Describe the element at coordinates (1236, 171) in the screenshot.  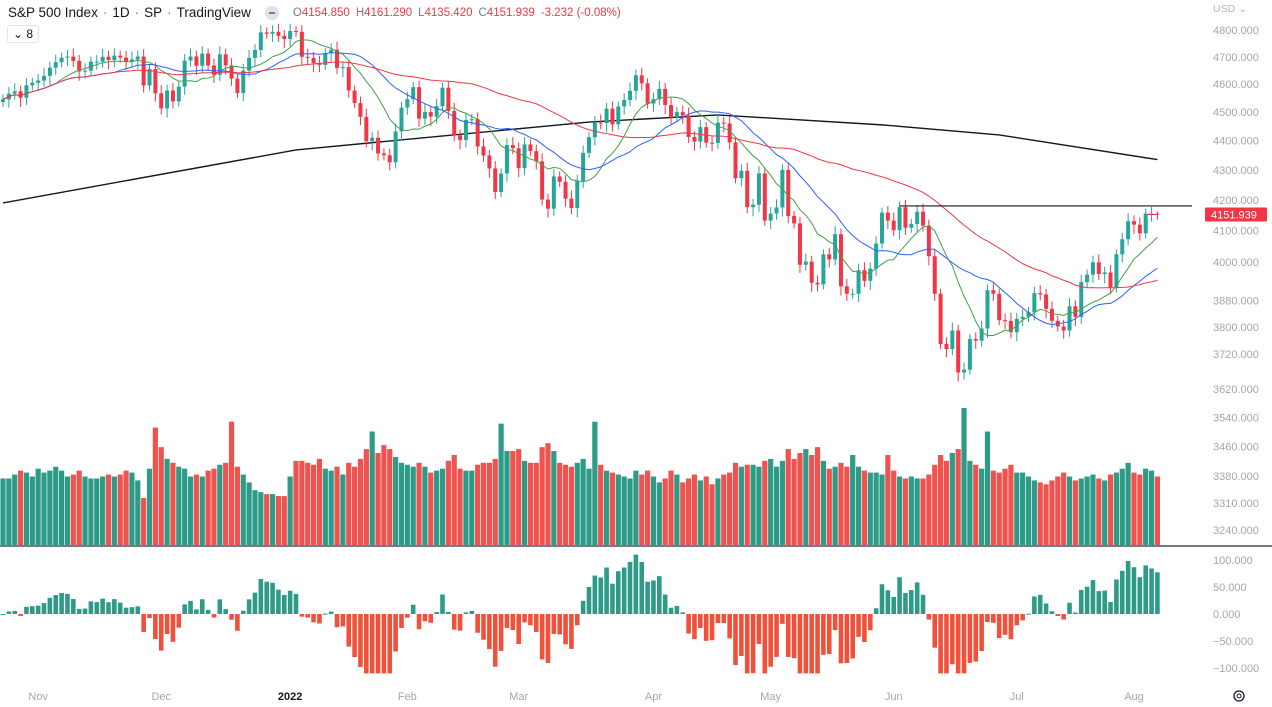
I see `price-tick-label: 4300.000` at that location.